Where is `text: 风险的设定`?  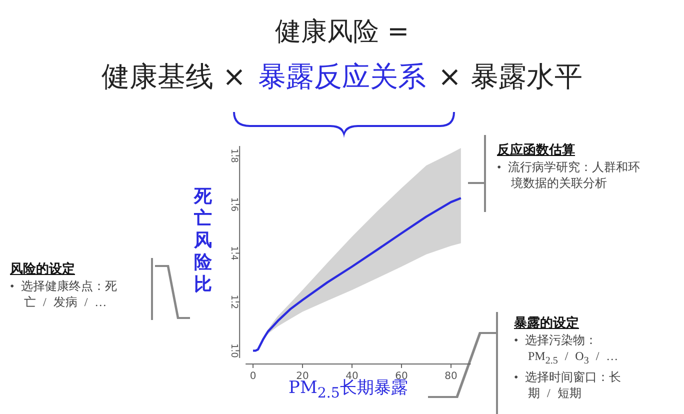
text: 风险的设定 is located at coordinates (43, 269).